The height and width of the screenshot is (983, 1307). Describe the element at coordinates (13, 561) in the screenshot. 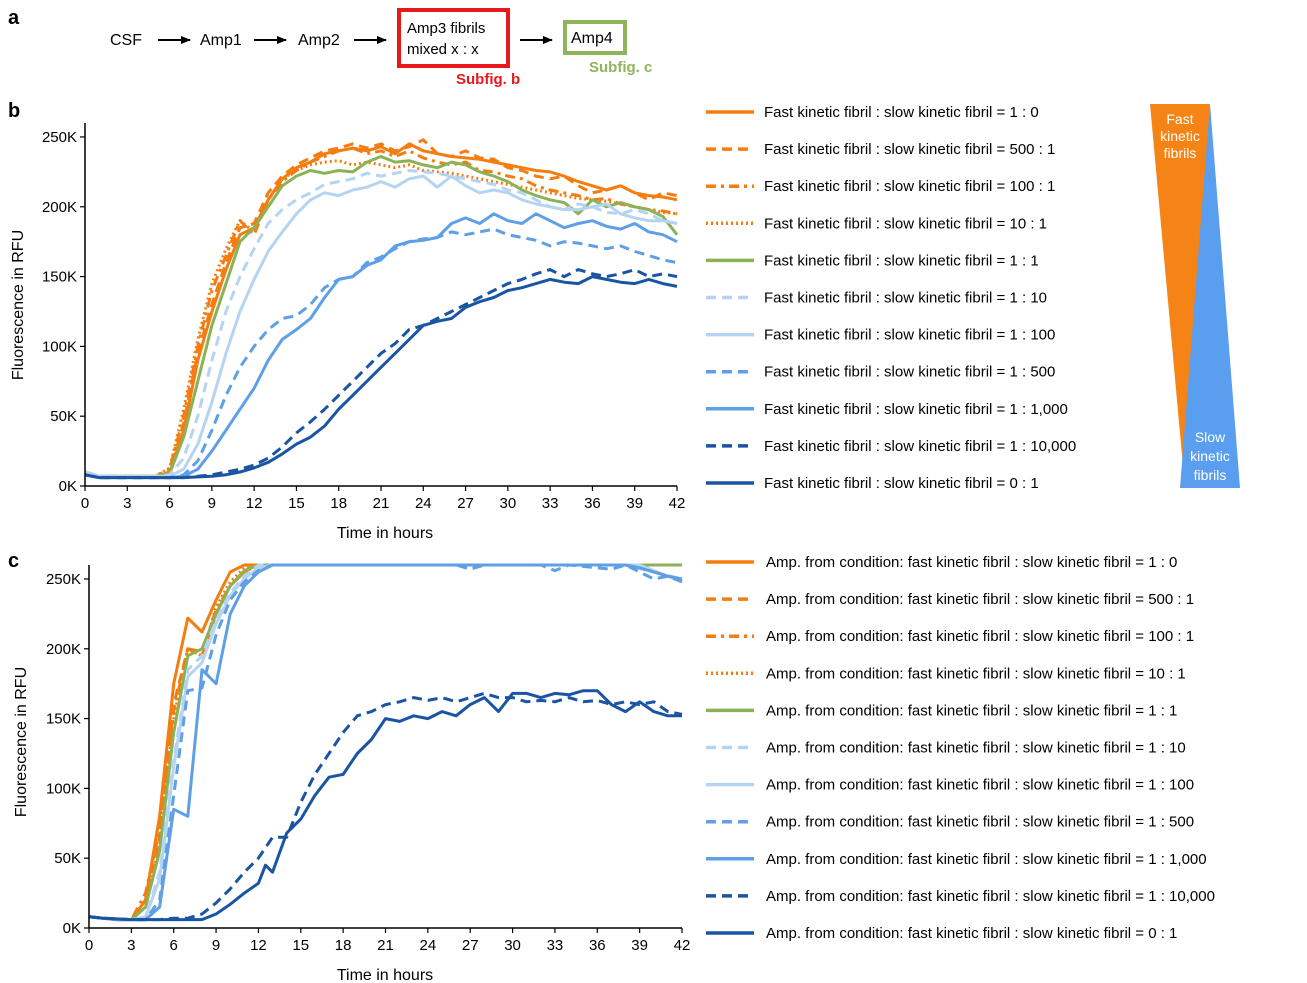

I see `panel-label-c: c` at that location.